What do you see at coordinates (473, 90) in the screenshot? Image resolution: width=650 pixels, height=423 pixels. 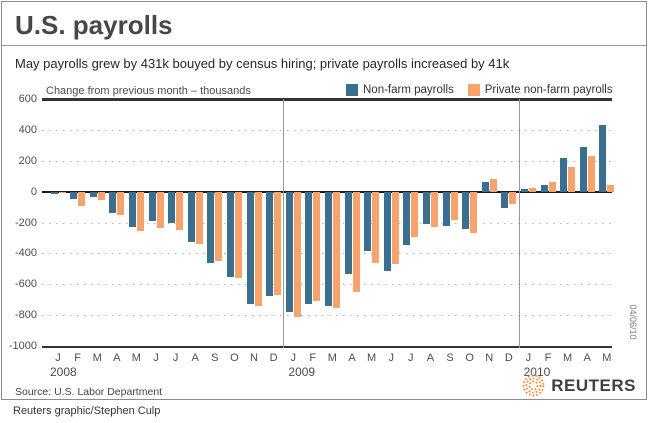 I see `private-swatch-icon` at bounding box center [473, 90].